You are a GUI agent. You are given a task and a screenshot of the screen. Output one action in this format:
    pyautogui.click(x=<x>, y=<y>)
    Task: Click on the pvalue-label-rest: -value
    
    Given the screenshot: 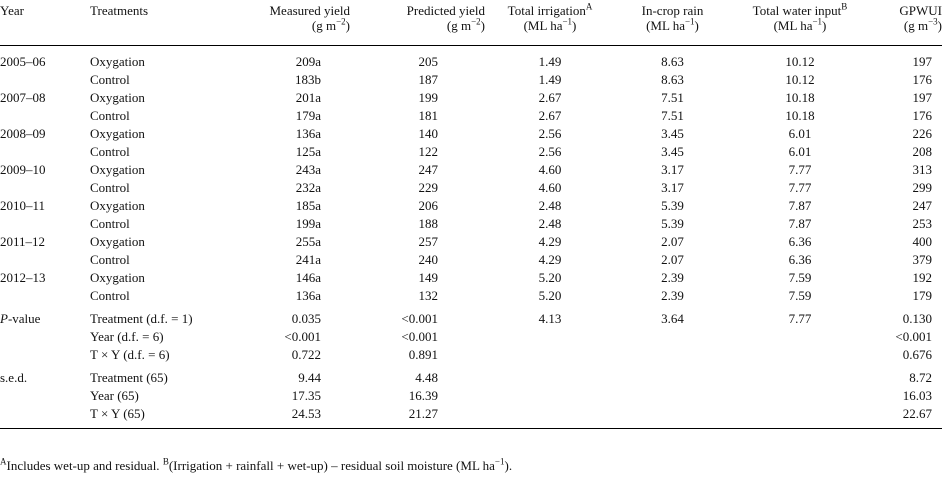 What is the action you would take?
    pyautogui.click(x=24, y=318)
    